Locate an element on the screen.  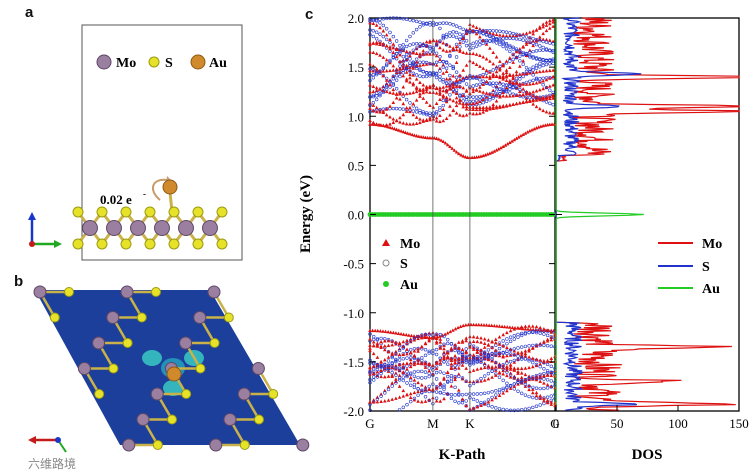
panel-b-topview: 六维路境 is located at coordinates (169, 378).